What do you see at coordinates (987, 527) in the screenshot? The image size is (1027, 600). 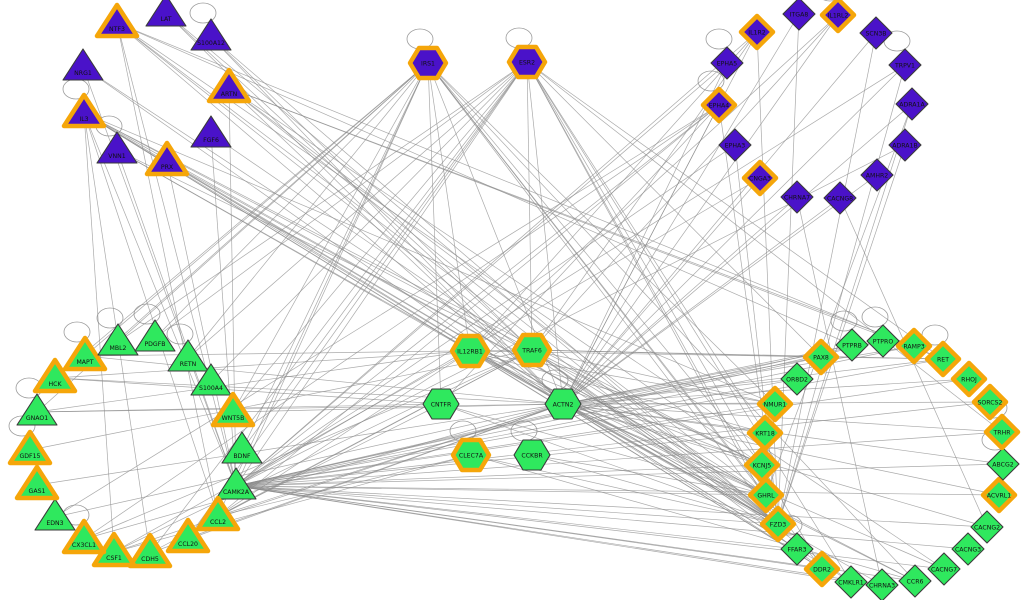 I see `node-cacng2: CACNG2` at bounding box center [987, 527].